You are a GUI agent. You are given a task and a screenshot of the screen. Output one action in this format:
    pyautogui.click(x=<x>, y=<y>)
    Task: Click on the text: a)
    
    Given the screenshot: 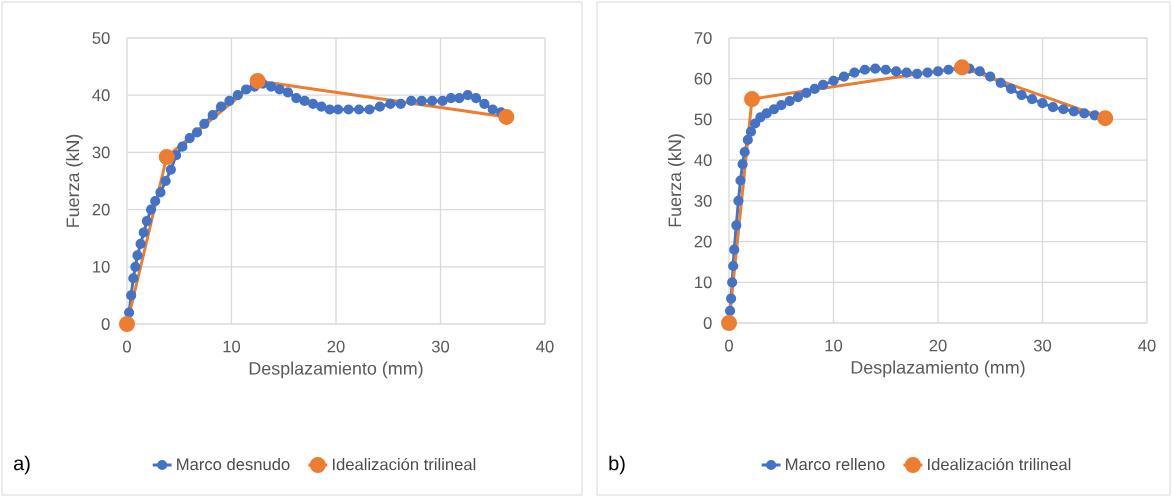 What is the action you would take?
    pyautogui.click(x=21, y=465)
    